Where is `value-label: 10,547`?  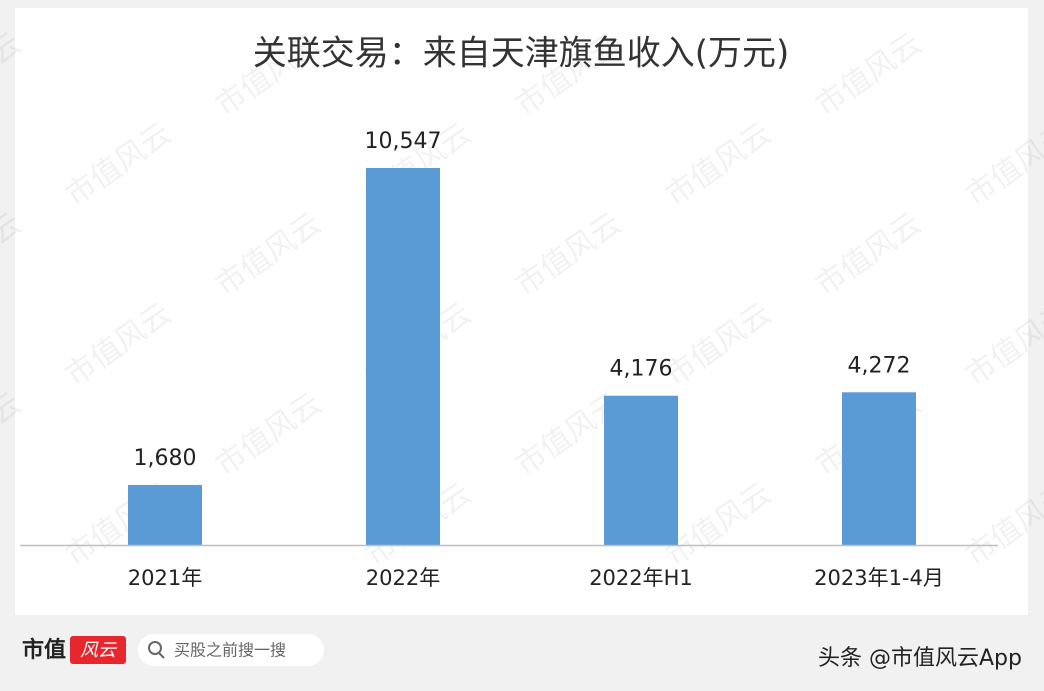
value-label: 10,547 is located at coordinates (403, 141).